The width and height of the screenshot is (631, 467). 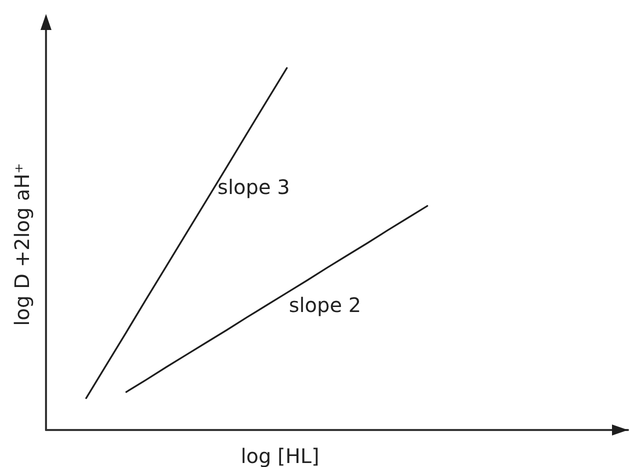 What do you see at coordinates (280, 455) in the screenshot?
I see `x-axis-title: log [HL]` at bounding box center [280, 455].